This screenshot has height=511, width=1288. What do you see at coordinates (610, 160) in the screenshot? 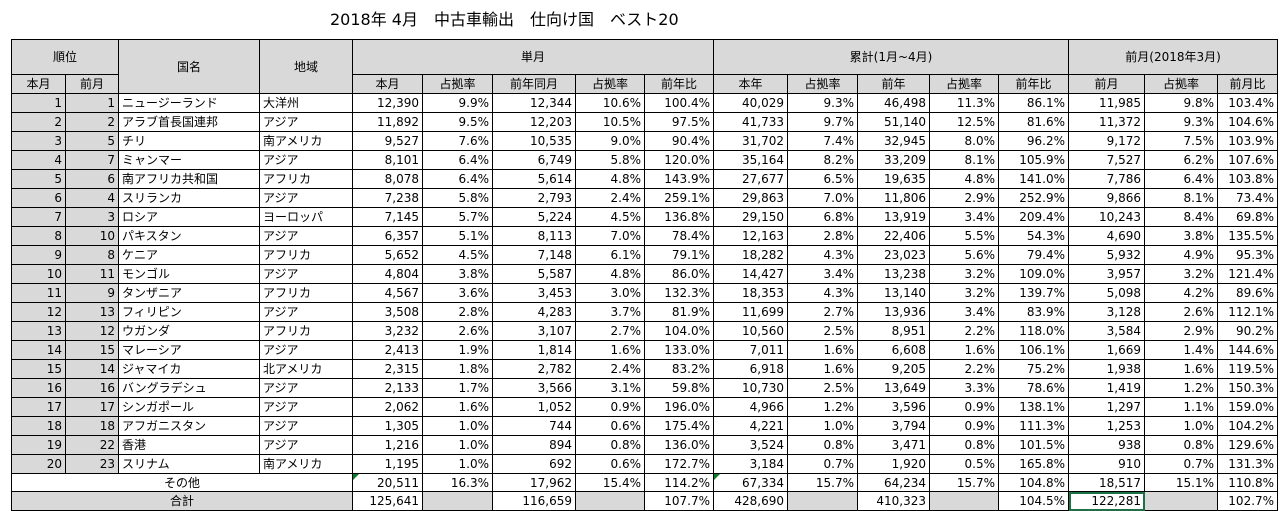
I see `monthly-last-year-share-cell: 5.8%` at bounding box center [610, 160].